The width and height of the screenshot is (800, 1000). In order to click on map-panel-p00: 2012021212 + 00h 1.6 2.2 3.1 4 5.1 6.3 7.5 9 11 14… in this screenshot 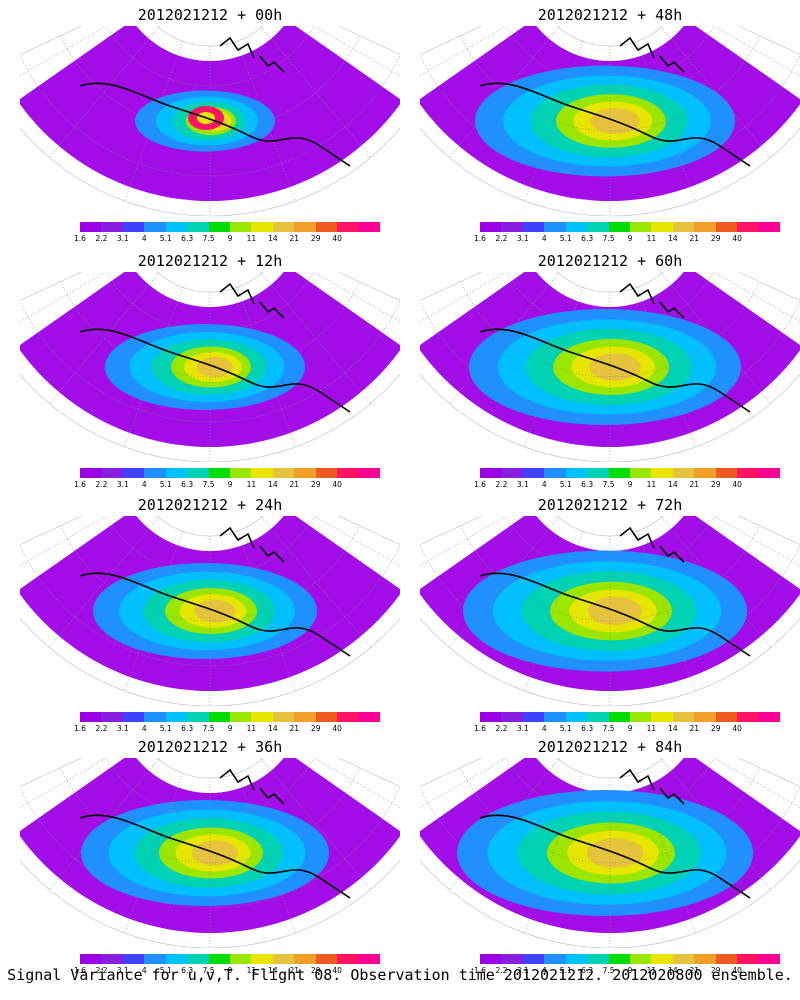, I will do `click(210, 121)`.